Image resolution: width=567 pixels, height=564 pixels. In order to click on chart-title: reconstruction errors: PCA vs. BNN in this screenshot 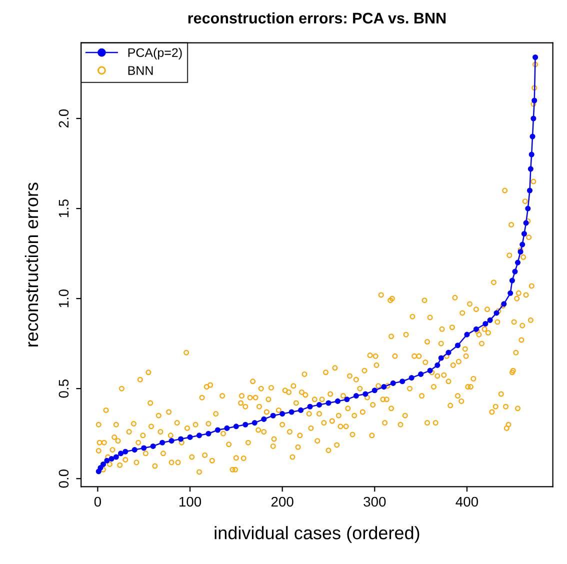, I will do `click(317, 18)`.